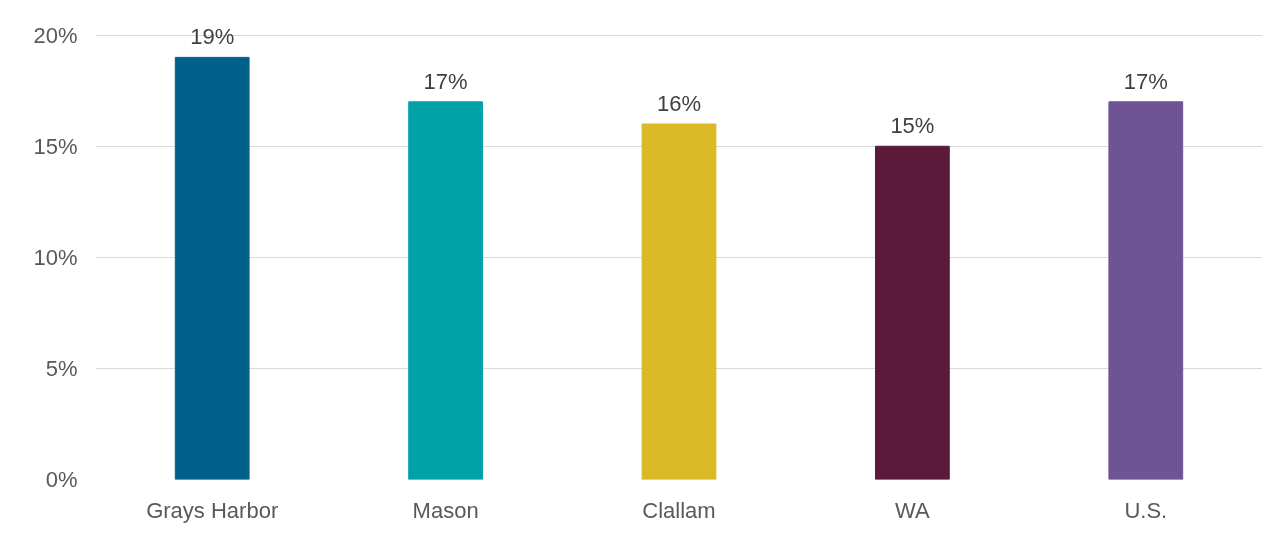  Describe the element at coordinates (55, 146) in the screenshot. I see `y-tick-label: 15%` at that location.